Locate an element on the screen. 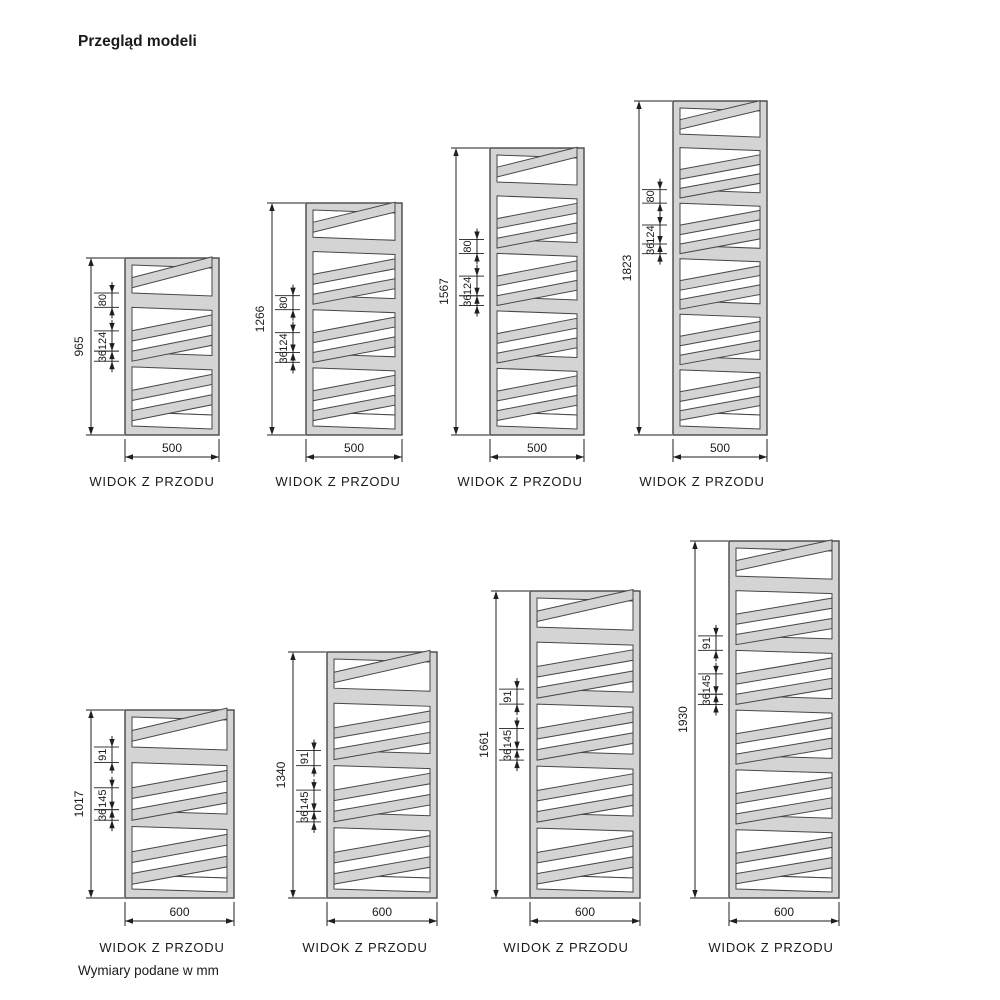  radiator-assembly-5: 1017 600 91 145 36 WIDOK Z PRZODU is located at coordinates (153, 831).